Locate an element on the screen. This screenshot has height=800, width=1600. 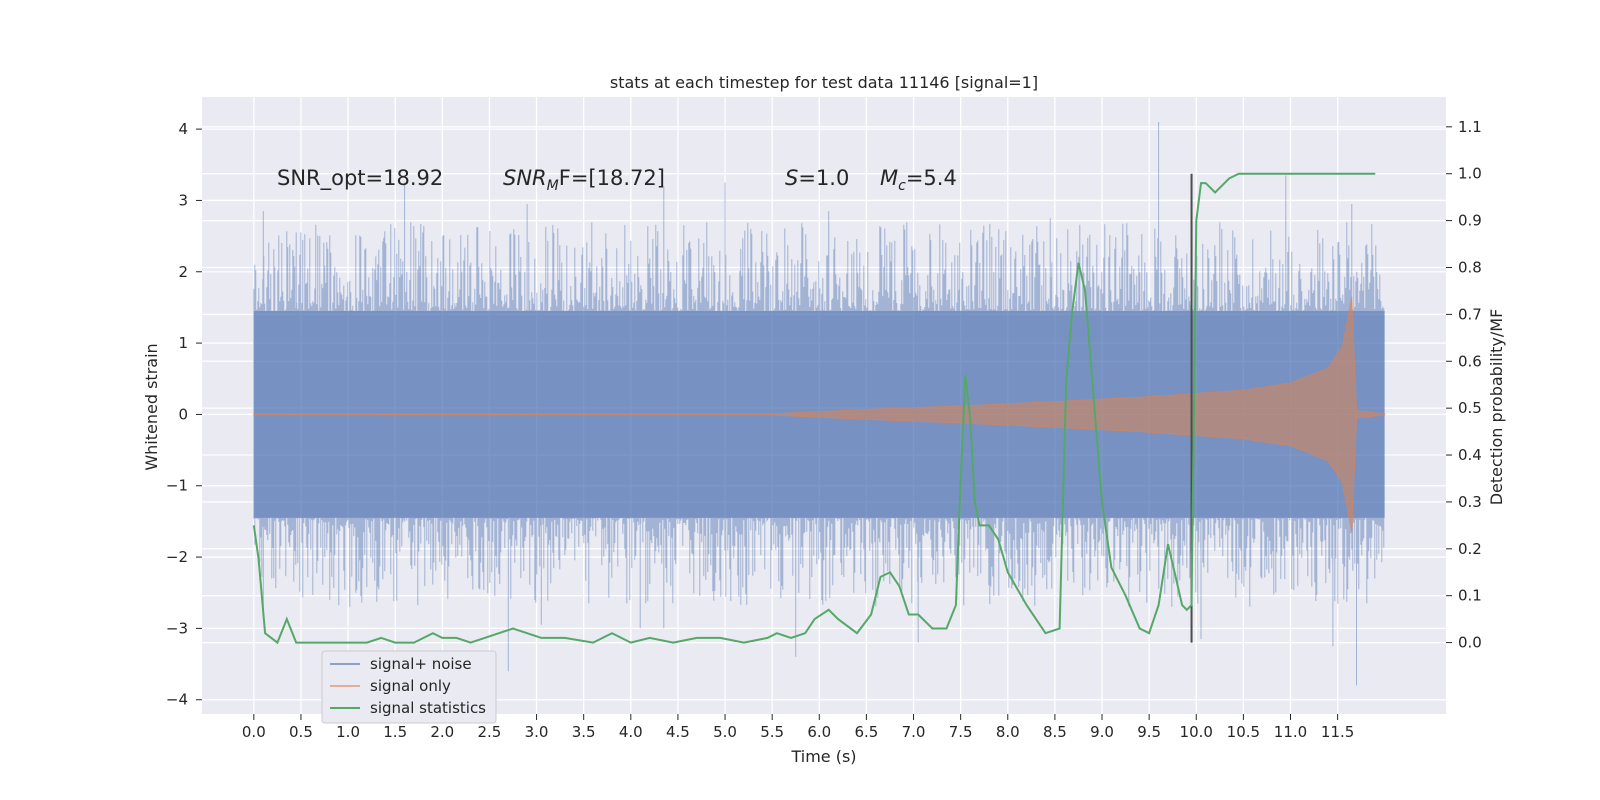
x-tick-label: 5.0 is located at coordinates (725, 732).